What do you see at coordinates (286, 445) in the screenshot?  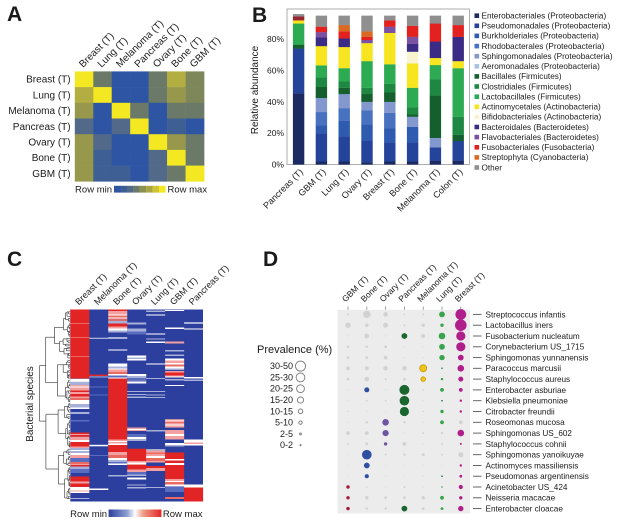 I see `svg-text: 0-2` at bounding box center [286, 445].